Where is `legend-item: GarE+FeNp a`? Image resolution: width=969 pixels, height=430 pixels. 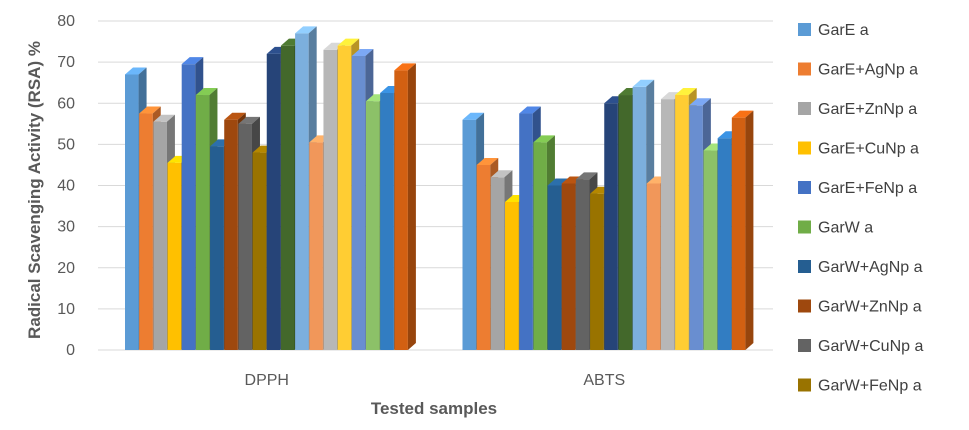 legend-item: GarE+FeNp a is located at coordinates (857, 188).